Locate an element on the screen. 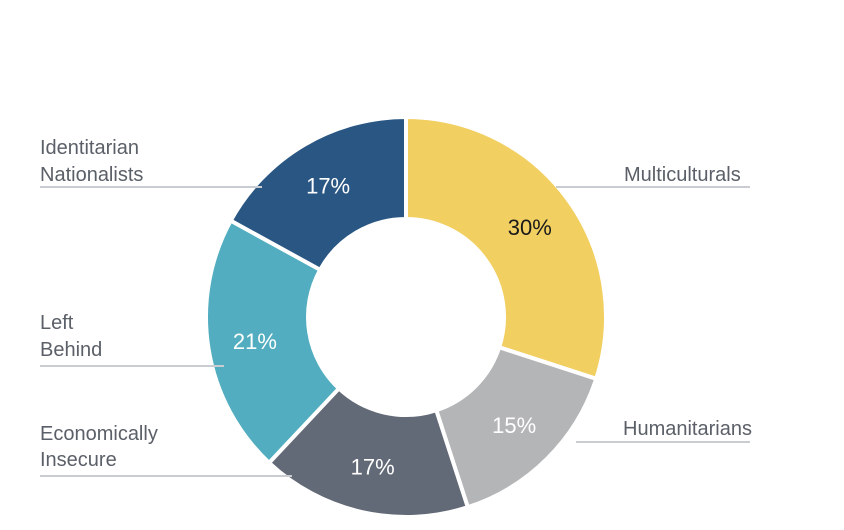 This screenshot has height=530, width=844. slice-left-behind is located at coordinates (272, 341).